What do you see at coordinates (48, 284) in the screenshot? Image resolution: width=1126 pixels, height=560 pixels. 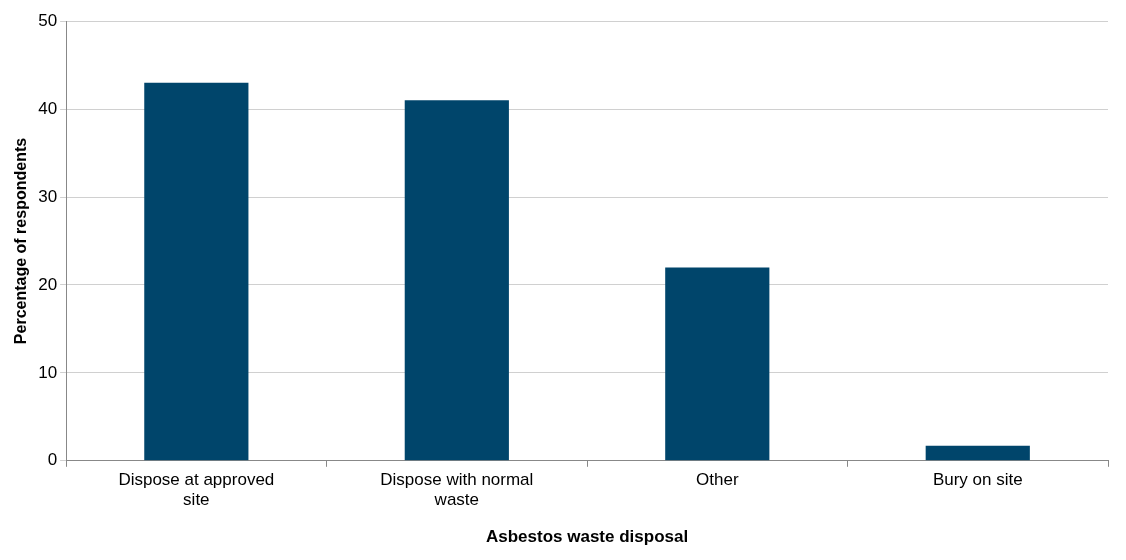 I see `y-tick-label: 20` at bounding box center [48, 284].